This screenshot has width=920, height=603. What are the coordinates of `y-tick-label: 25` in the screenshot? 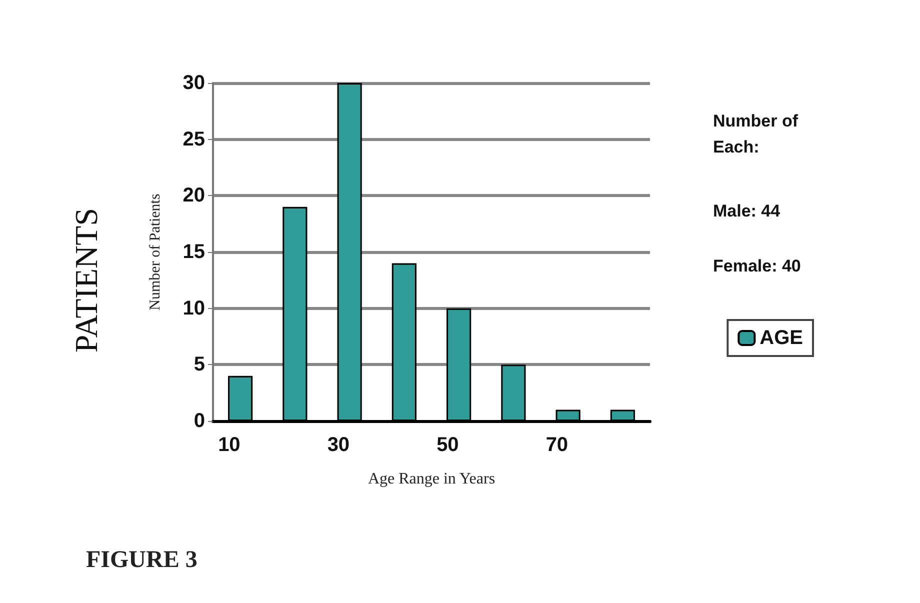 It's located at (193, 139).